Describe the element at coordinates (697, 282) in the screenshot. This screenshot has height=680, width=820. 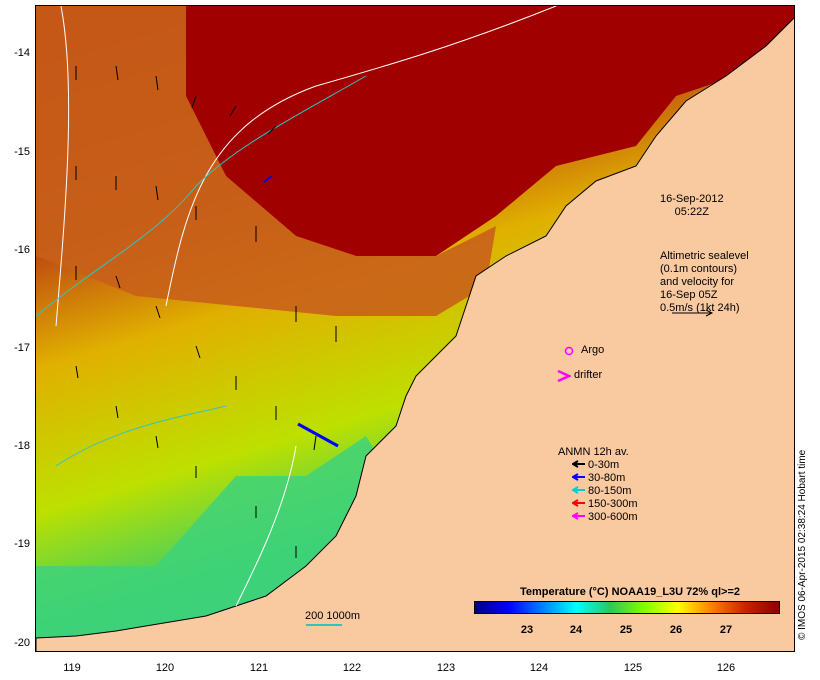
I see `note-line: and velocity for` at that location.